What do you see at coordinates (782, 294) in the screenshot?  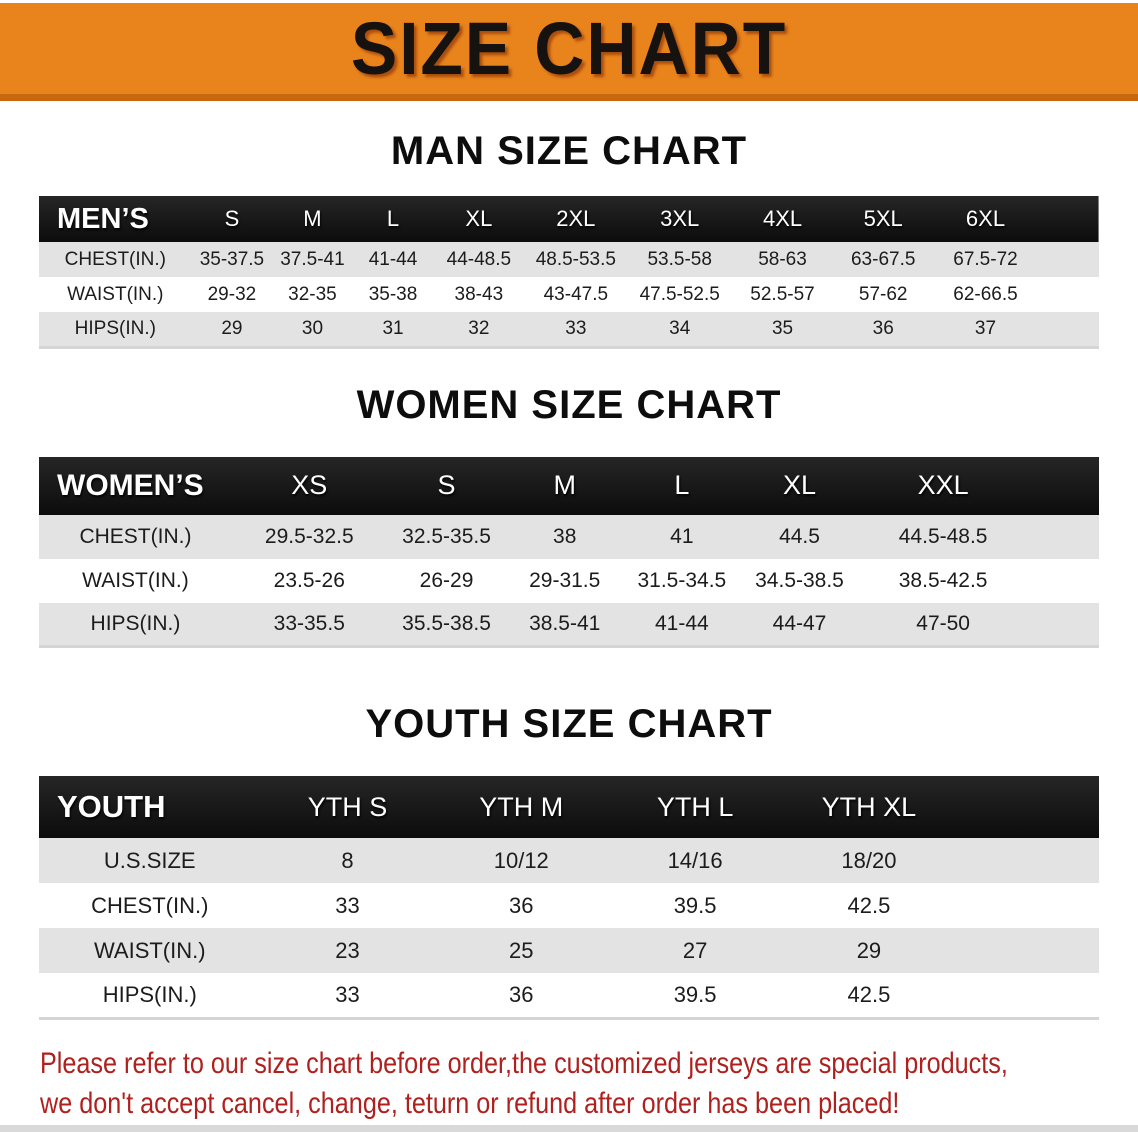 I see `cell: 52.5-57` at bounding box center [782, 294].